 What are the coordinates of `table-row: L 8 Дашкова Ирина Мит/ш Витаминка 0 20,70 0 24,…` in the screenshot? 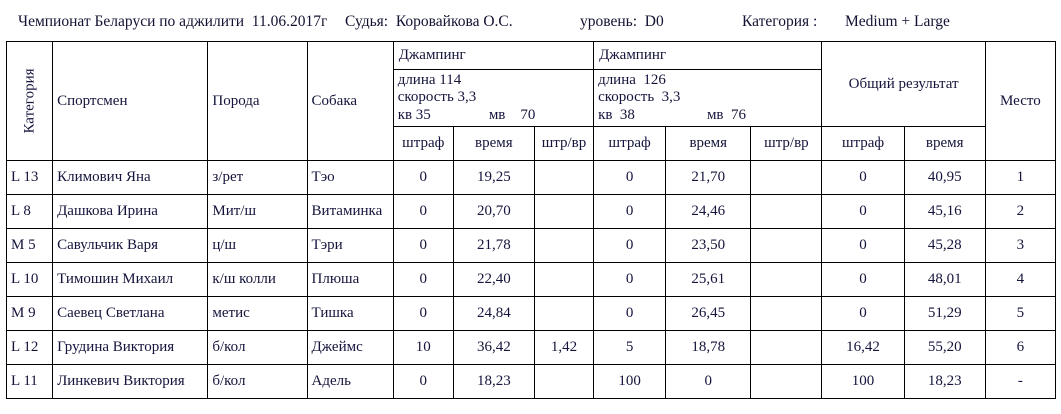 It's located at (531, 211).